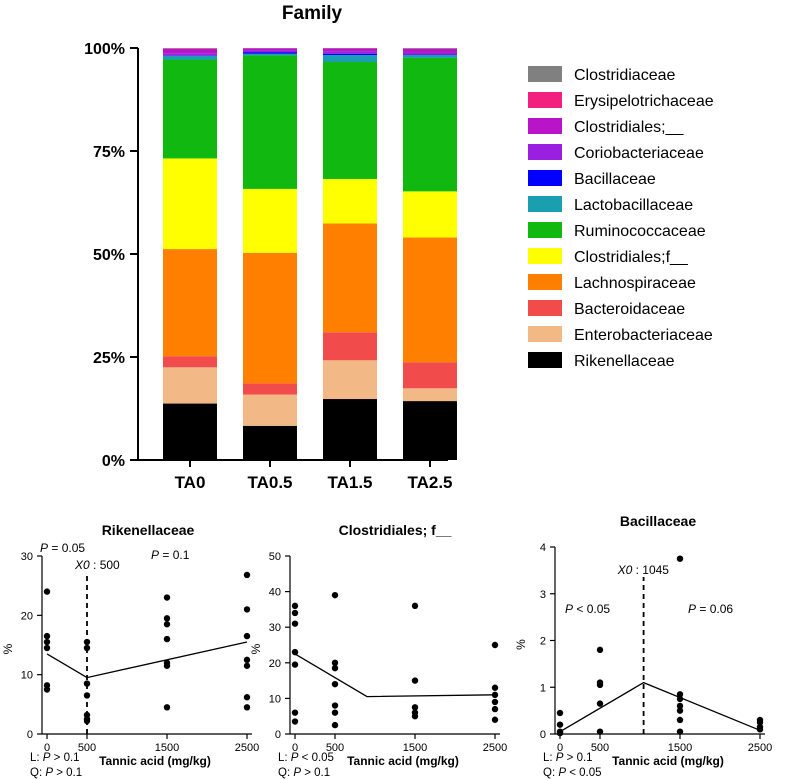  Describe the element at coordinates (543, 548) in the screenshot. I see `y-tick-label: 4` at that location.